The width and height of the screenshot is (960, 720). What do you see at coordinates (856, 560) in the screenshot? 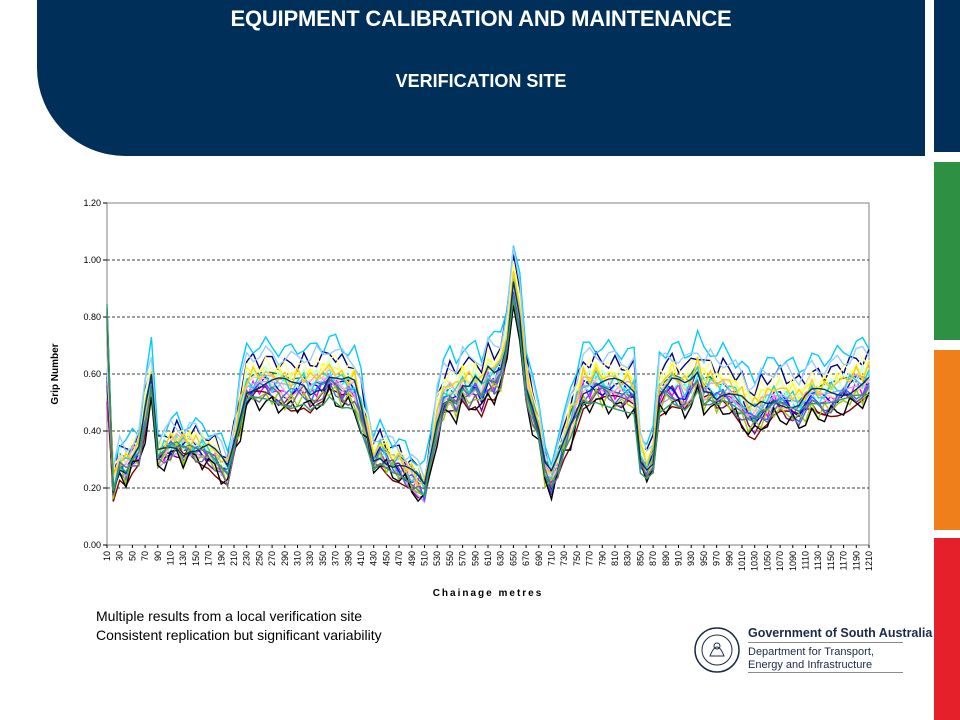
I see `x-tick-label: 1190` at bounding box center [856, 560].